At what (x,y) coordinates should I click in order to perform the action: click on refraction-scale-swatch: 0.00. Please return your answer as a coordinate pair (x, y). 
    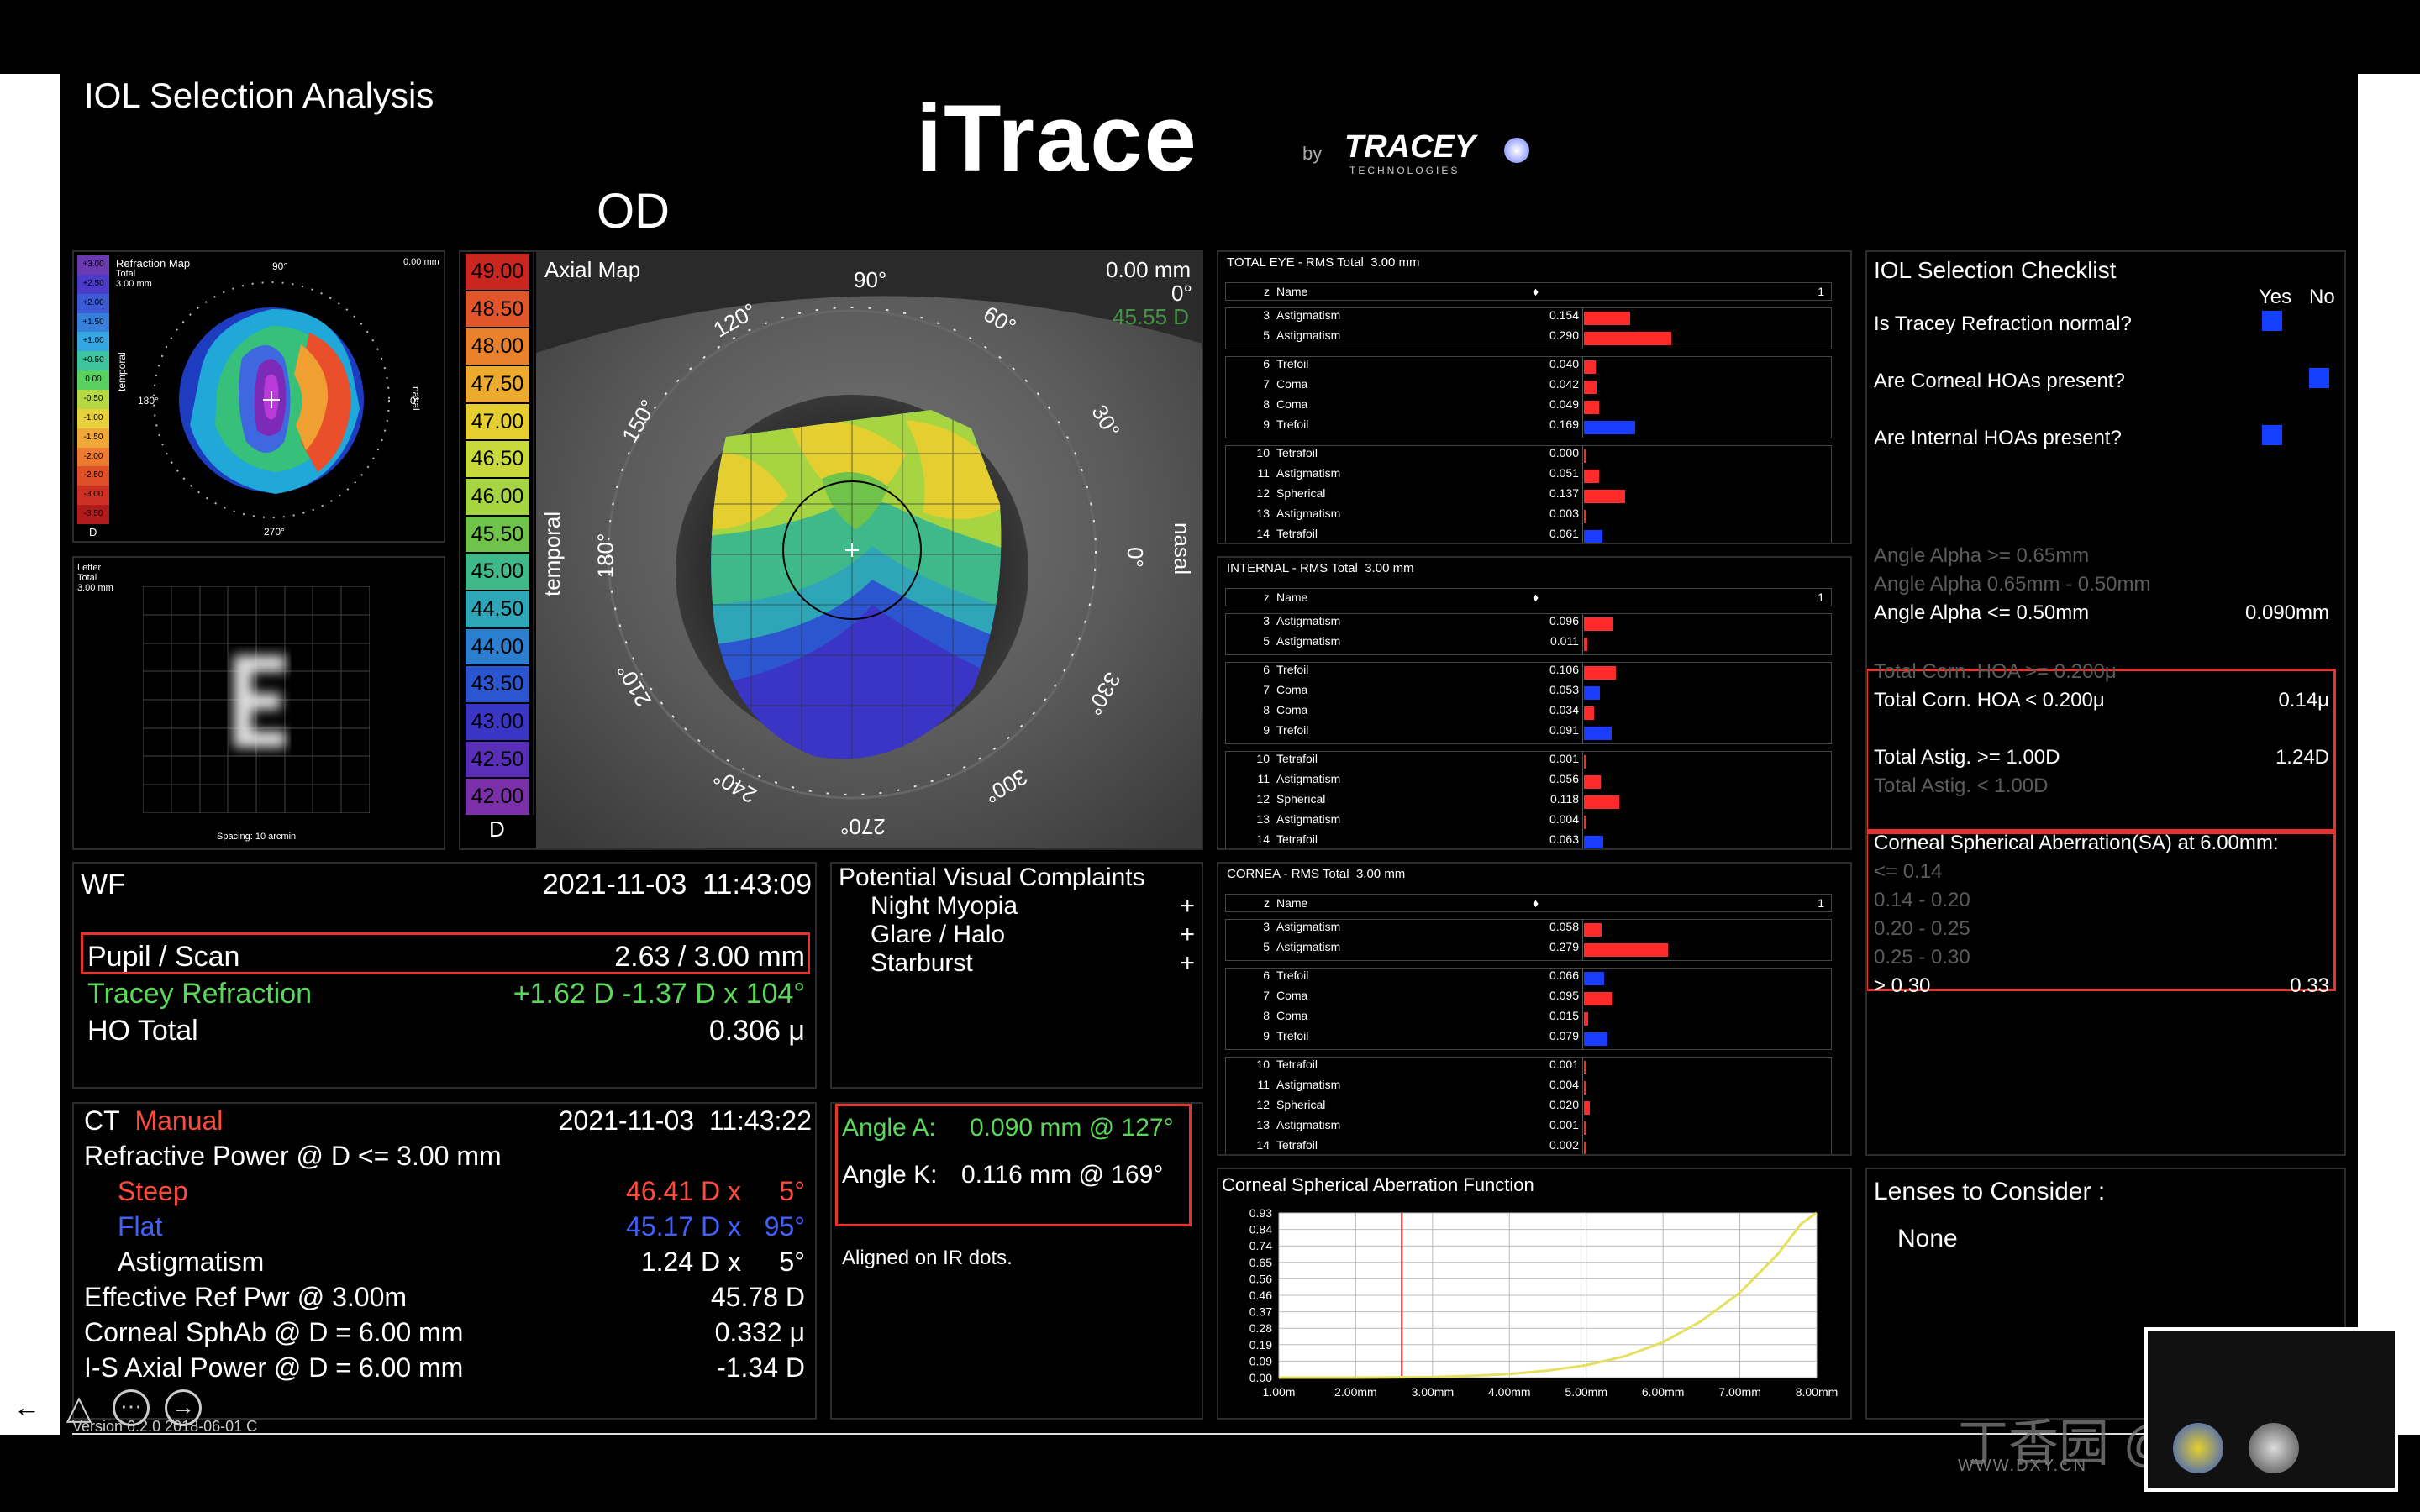
    Looking at the image, I should click on (93, 380).